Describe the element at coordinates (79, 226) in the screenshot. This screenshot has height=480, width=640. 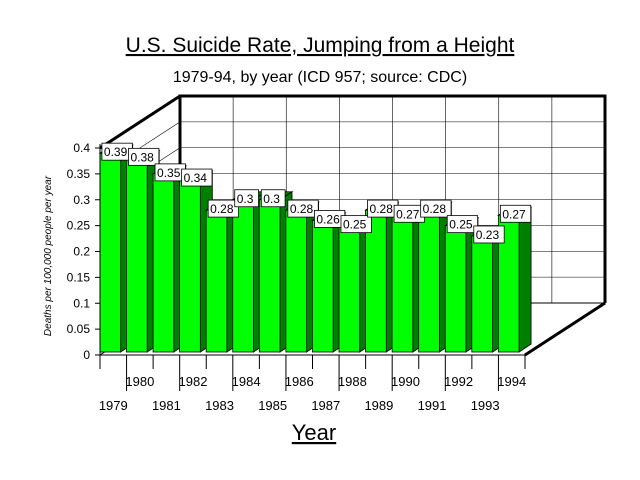
I see `y-tick-label: 0.25` at that location.